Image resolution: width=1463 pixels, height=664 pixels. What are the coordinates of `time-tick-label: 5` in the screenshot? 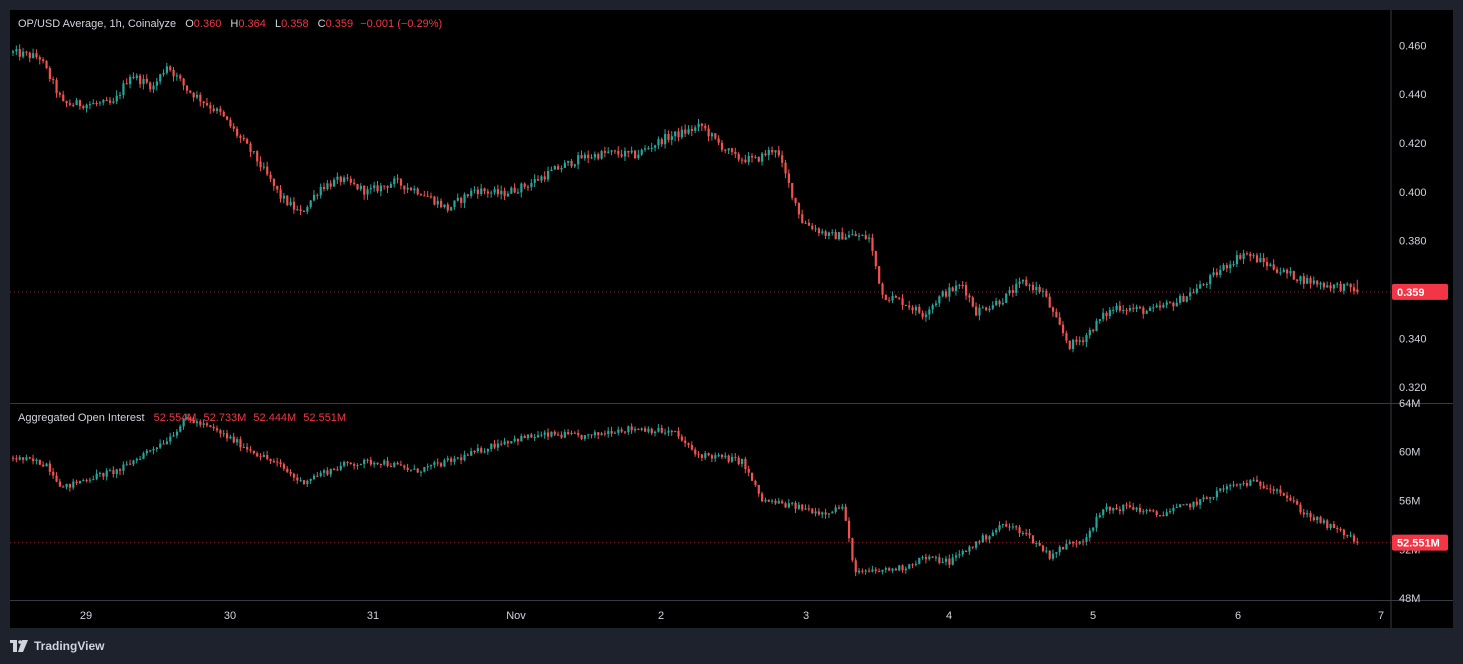 It's located at (1093, 616).